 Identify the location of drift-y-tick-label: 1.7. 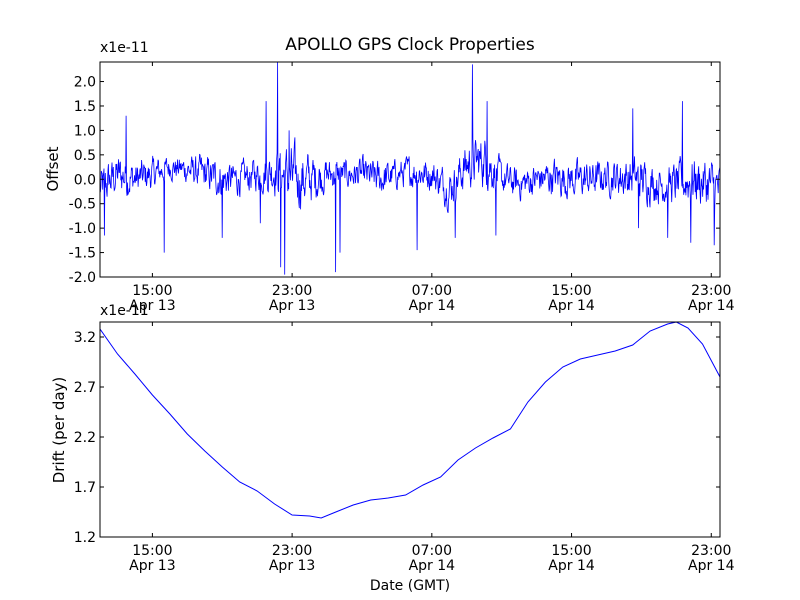
(85, 488).